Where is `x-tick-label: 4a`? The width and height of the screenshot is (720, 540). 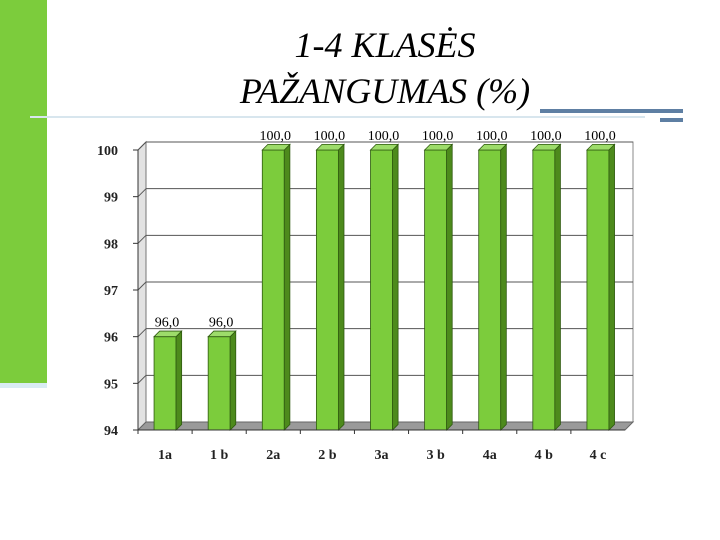
x-tick-label: 4a is located at coordinates (490, 455).